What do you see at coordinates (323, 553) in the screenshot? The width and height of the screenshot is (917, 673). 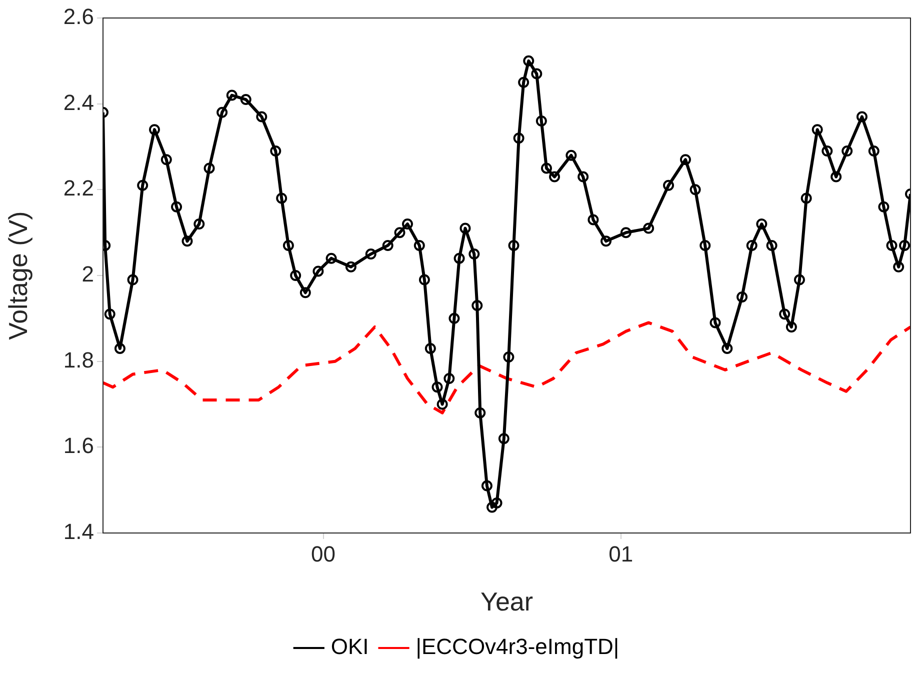 I see `x-tick-label: 00` at bounding box center [323, 553].